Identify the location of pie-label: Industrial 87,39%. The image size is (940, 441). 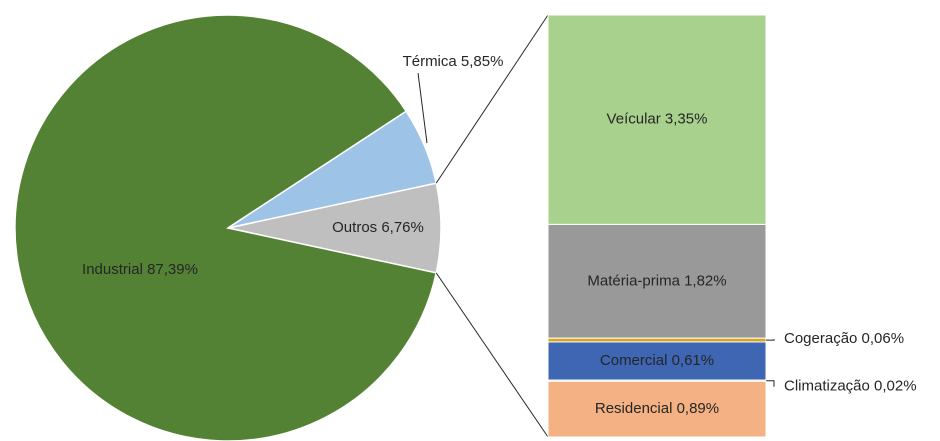
(140, 269).